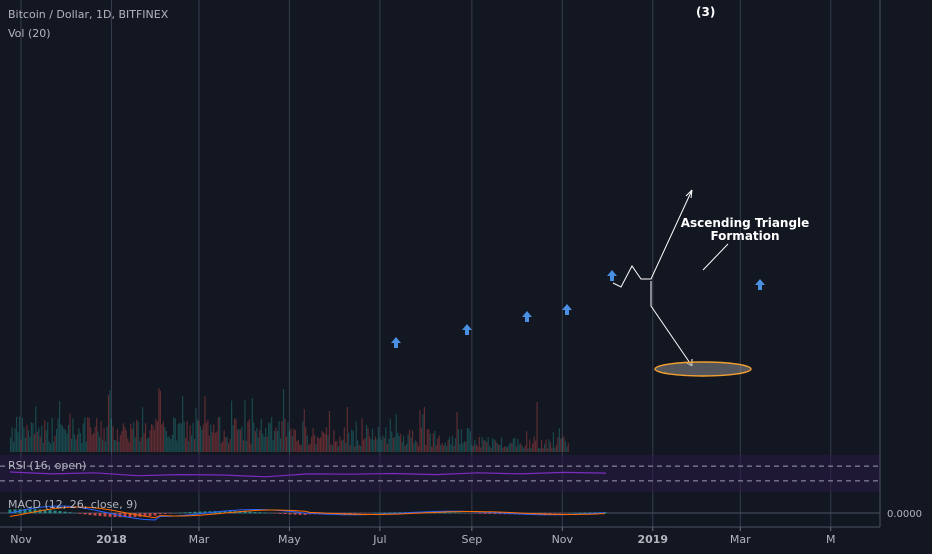  Describe the element at coordinates (703, 369) in the screenshot. I see `target-ellipse` at that location.